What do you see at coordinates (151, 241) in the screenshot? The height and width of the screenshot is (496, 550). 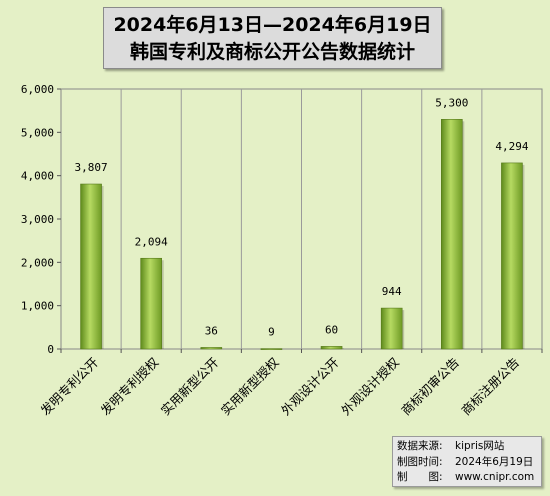 I see `data-label: 2,094` at bounding box center [151, 241].